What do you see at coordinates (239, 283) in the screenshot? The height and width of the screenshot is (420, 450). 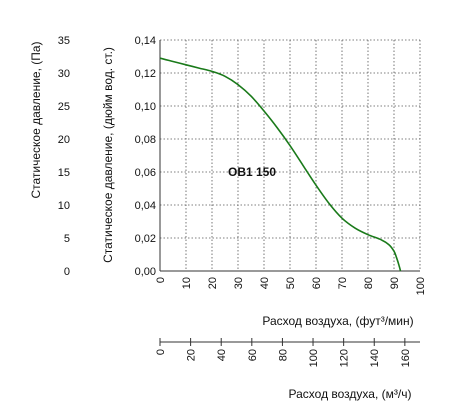 I see `x-top-tick-label: 30` at bounding box center [239, 283].